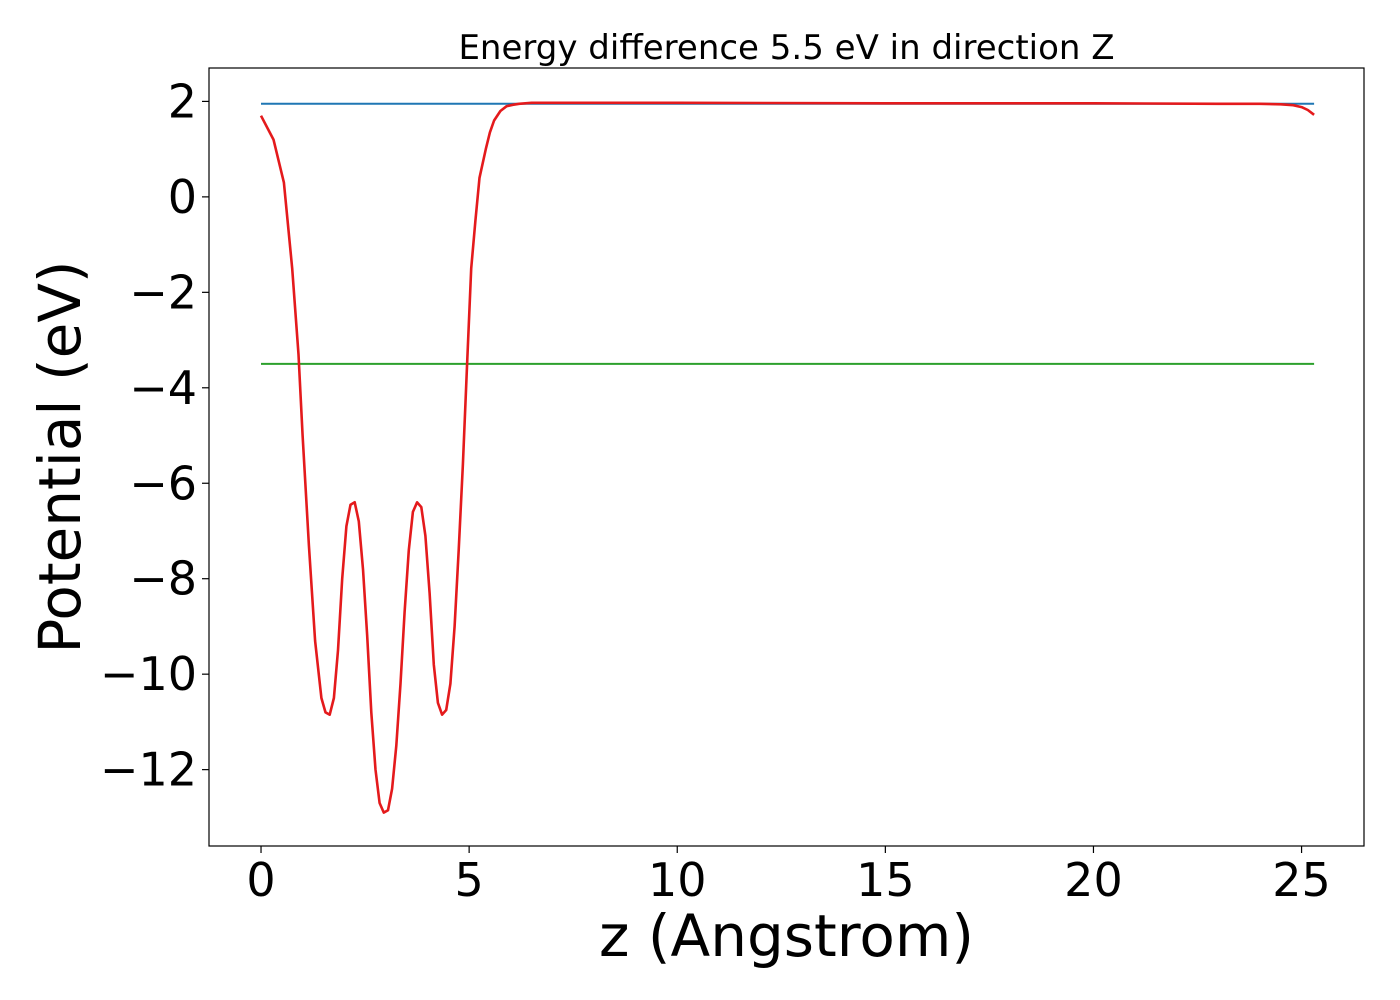  What do you see at coordinates (788, 876) in the screenshot?
I see `x-axis-ticks: 0 5 10 15 20 25` at bounding box center [788, 876].